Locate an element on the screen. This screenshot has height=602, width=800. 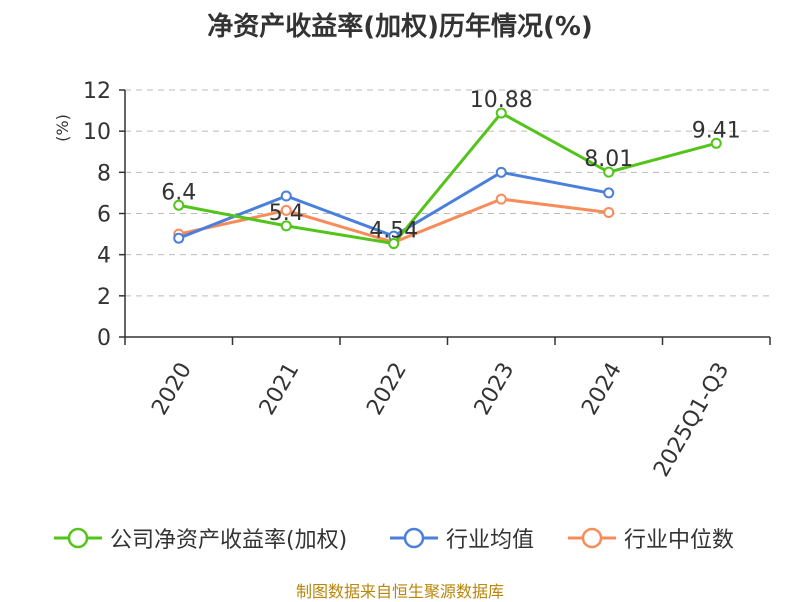
legend-item-industry_median: 行业中位数 is located at coordinates (651, 538).